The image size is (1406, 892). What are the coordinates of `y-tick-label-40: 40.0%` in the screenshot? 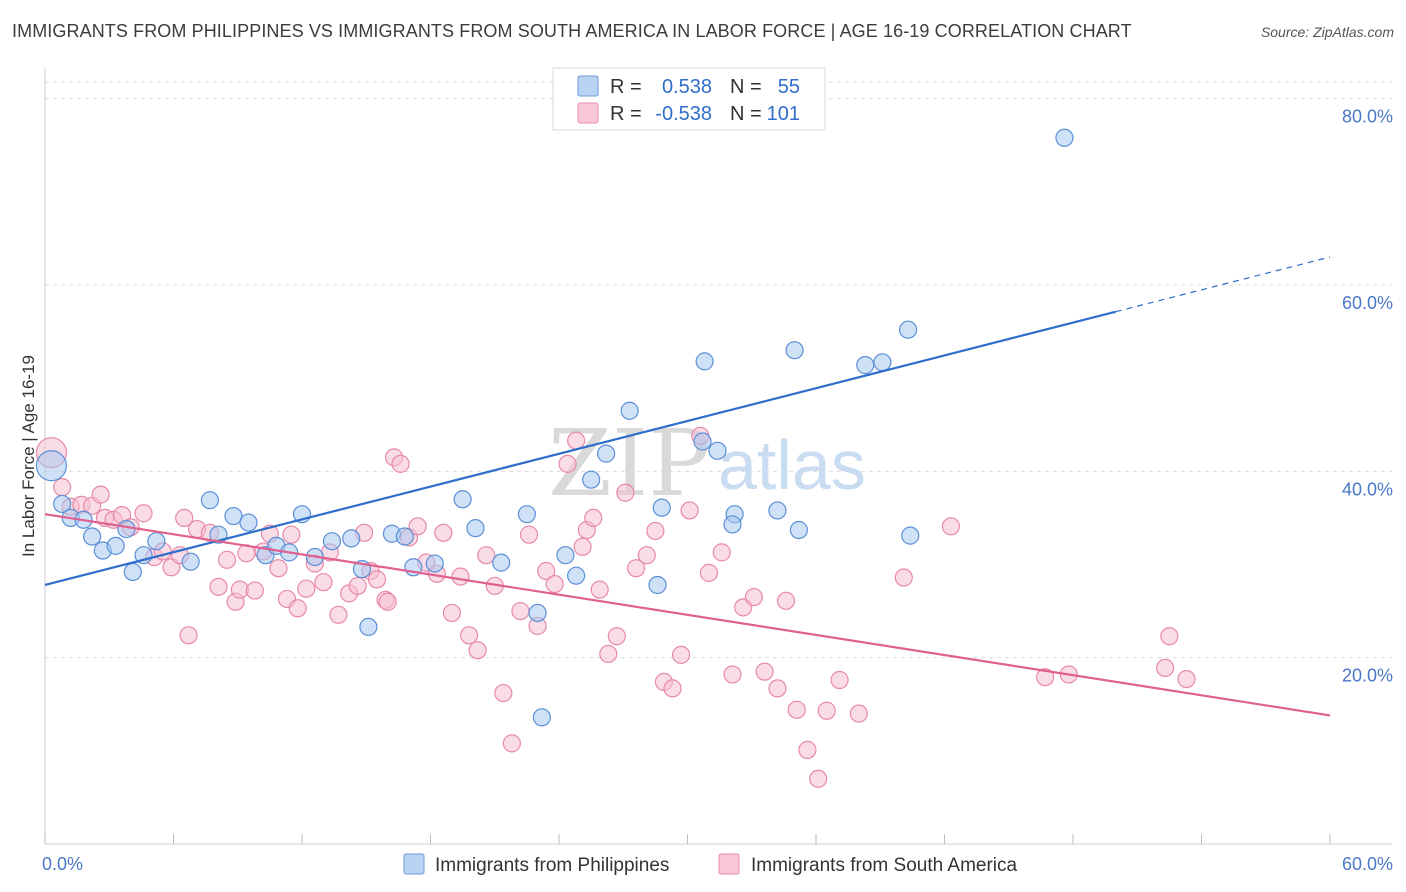 It's located at (1367, 489).